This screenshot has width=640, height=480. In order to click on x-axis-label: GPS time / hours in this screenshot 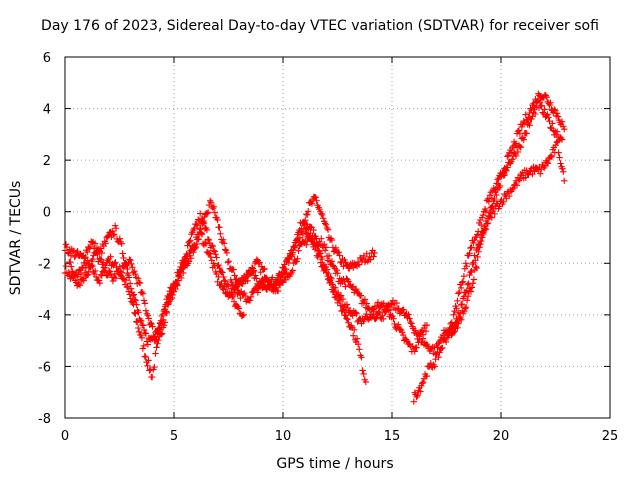, I will do `click(335, 464)`.